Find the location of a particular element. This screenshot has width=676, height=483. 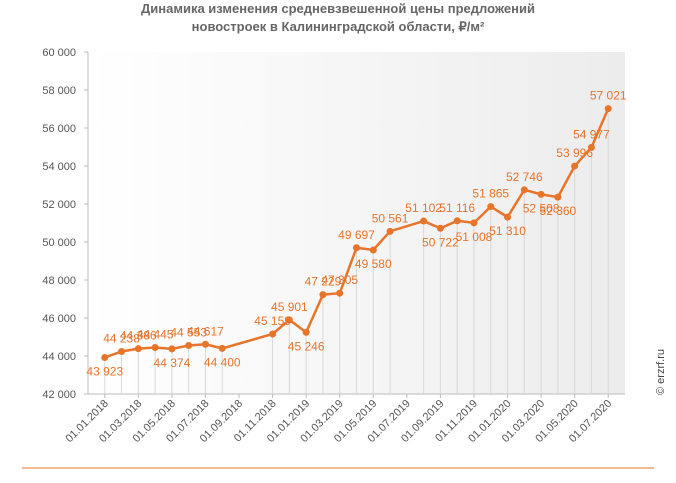

value-label: 49 697 is located at coordinates (356, 235).